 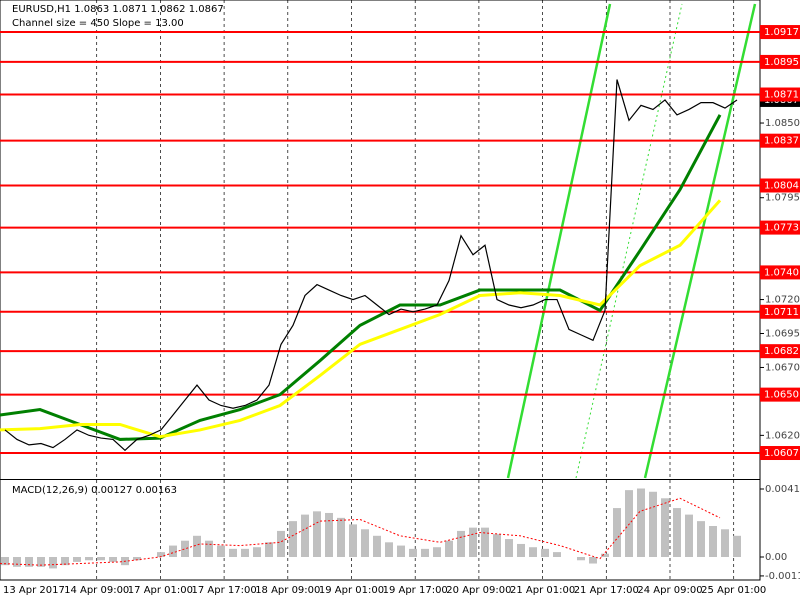 What do you see at coordinates (360, 531) in the screenshot?
I see `macd-signal` at bounding box center [360, 531].